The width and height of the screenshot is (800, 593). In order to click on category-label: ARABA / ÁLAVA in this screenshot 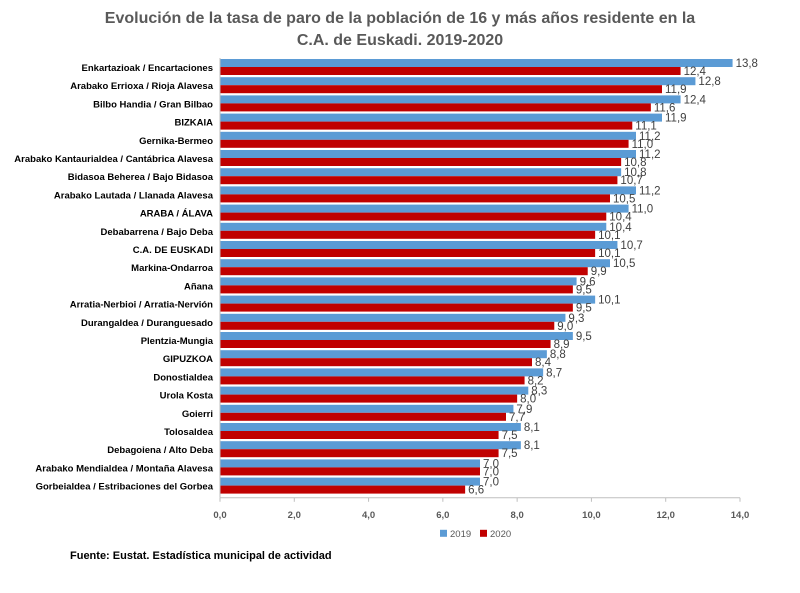, I will do `click(176, 214)`.